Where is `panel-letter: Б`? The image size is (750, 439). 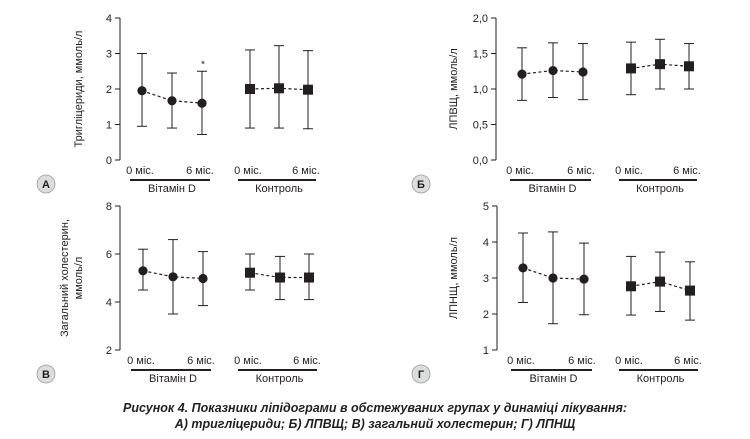 panel-letter: Б is located at coordinates (421, 185).